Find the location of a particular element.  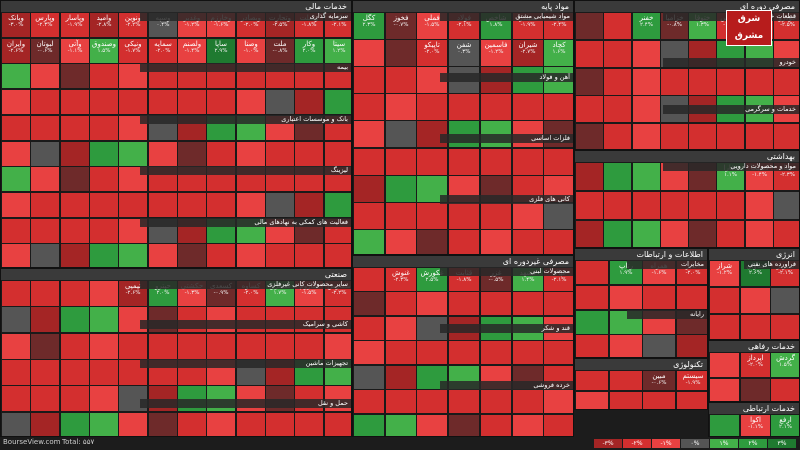

stock-tile: فخوز -۰.۷% is located at coordinates (401, 26).